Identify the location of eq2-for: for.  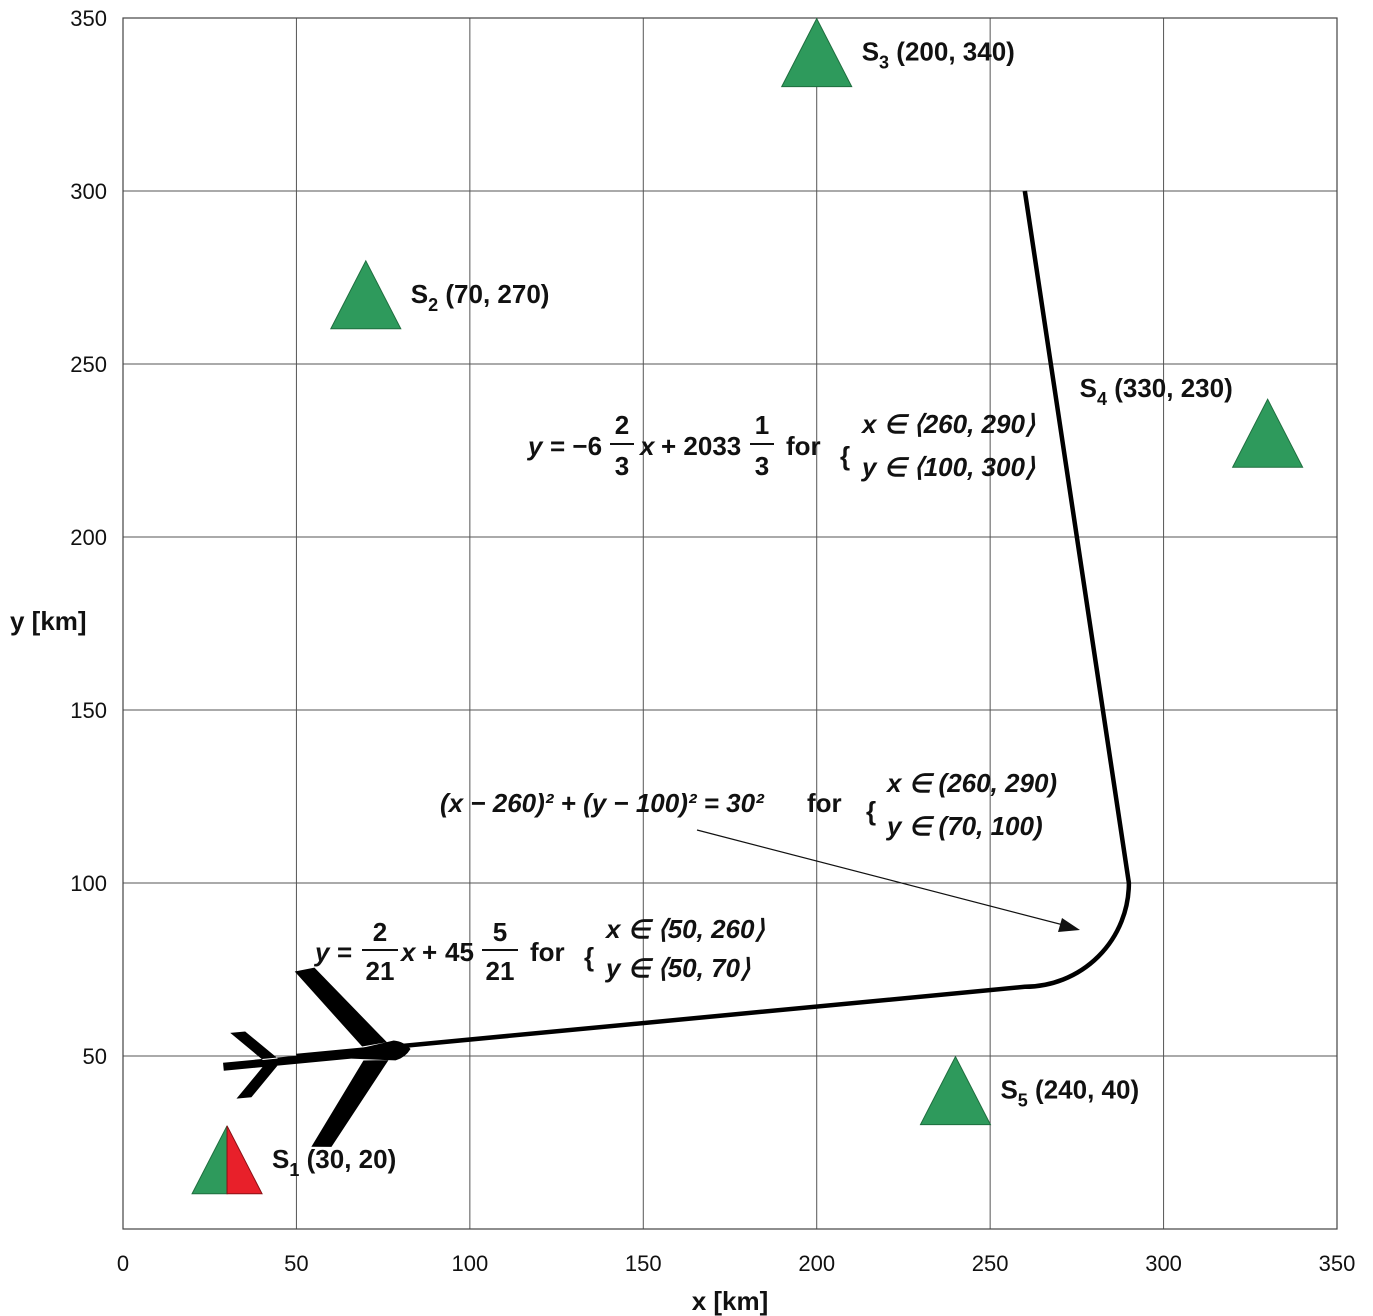
(824, 803).